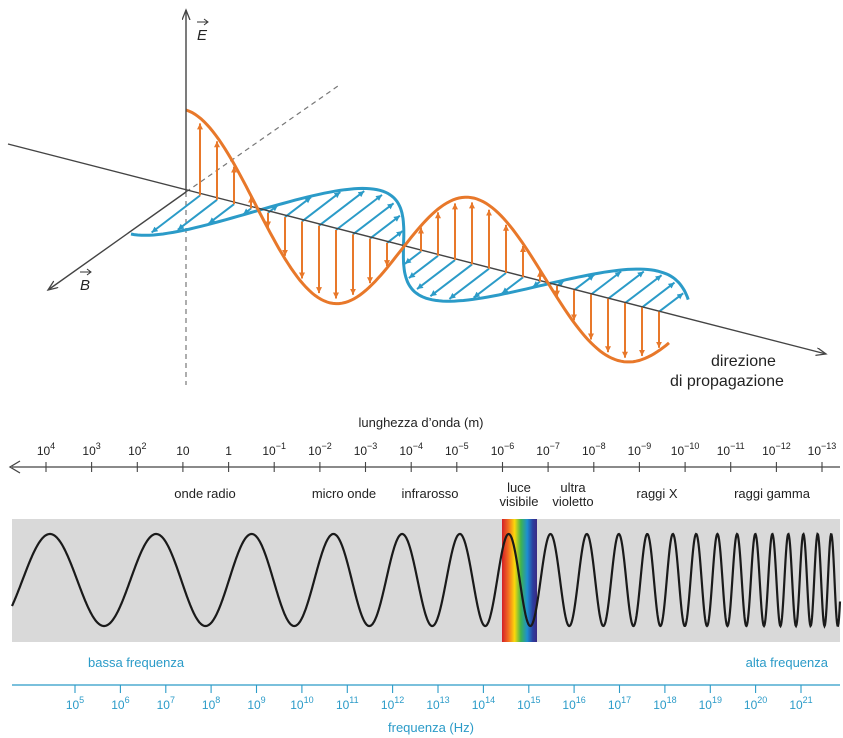 This screenshot has height=738, width=843. I want to click on region-radio-waves: onde radio, so click(204, 493).